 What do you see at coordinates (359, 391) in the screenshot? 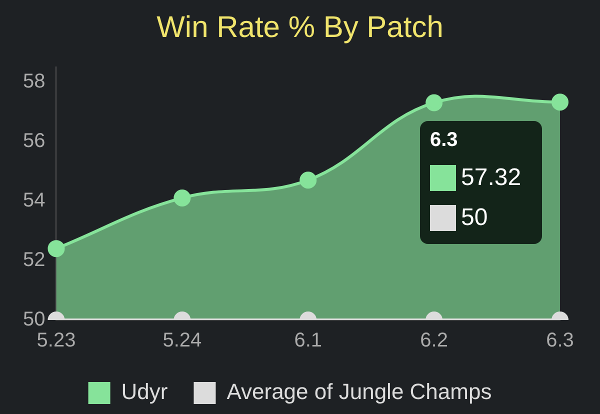
I see `legend-label: Average of Jungle Champs` at bounding box center [359, 391].